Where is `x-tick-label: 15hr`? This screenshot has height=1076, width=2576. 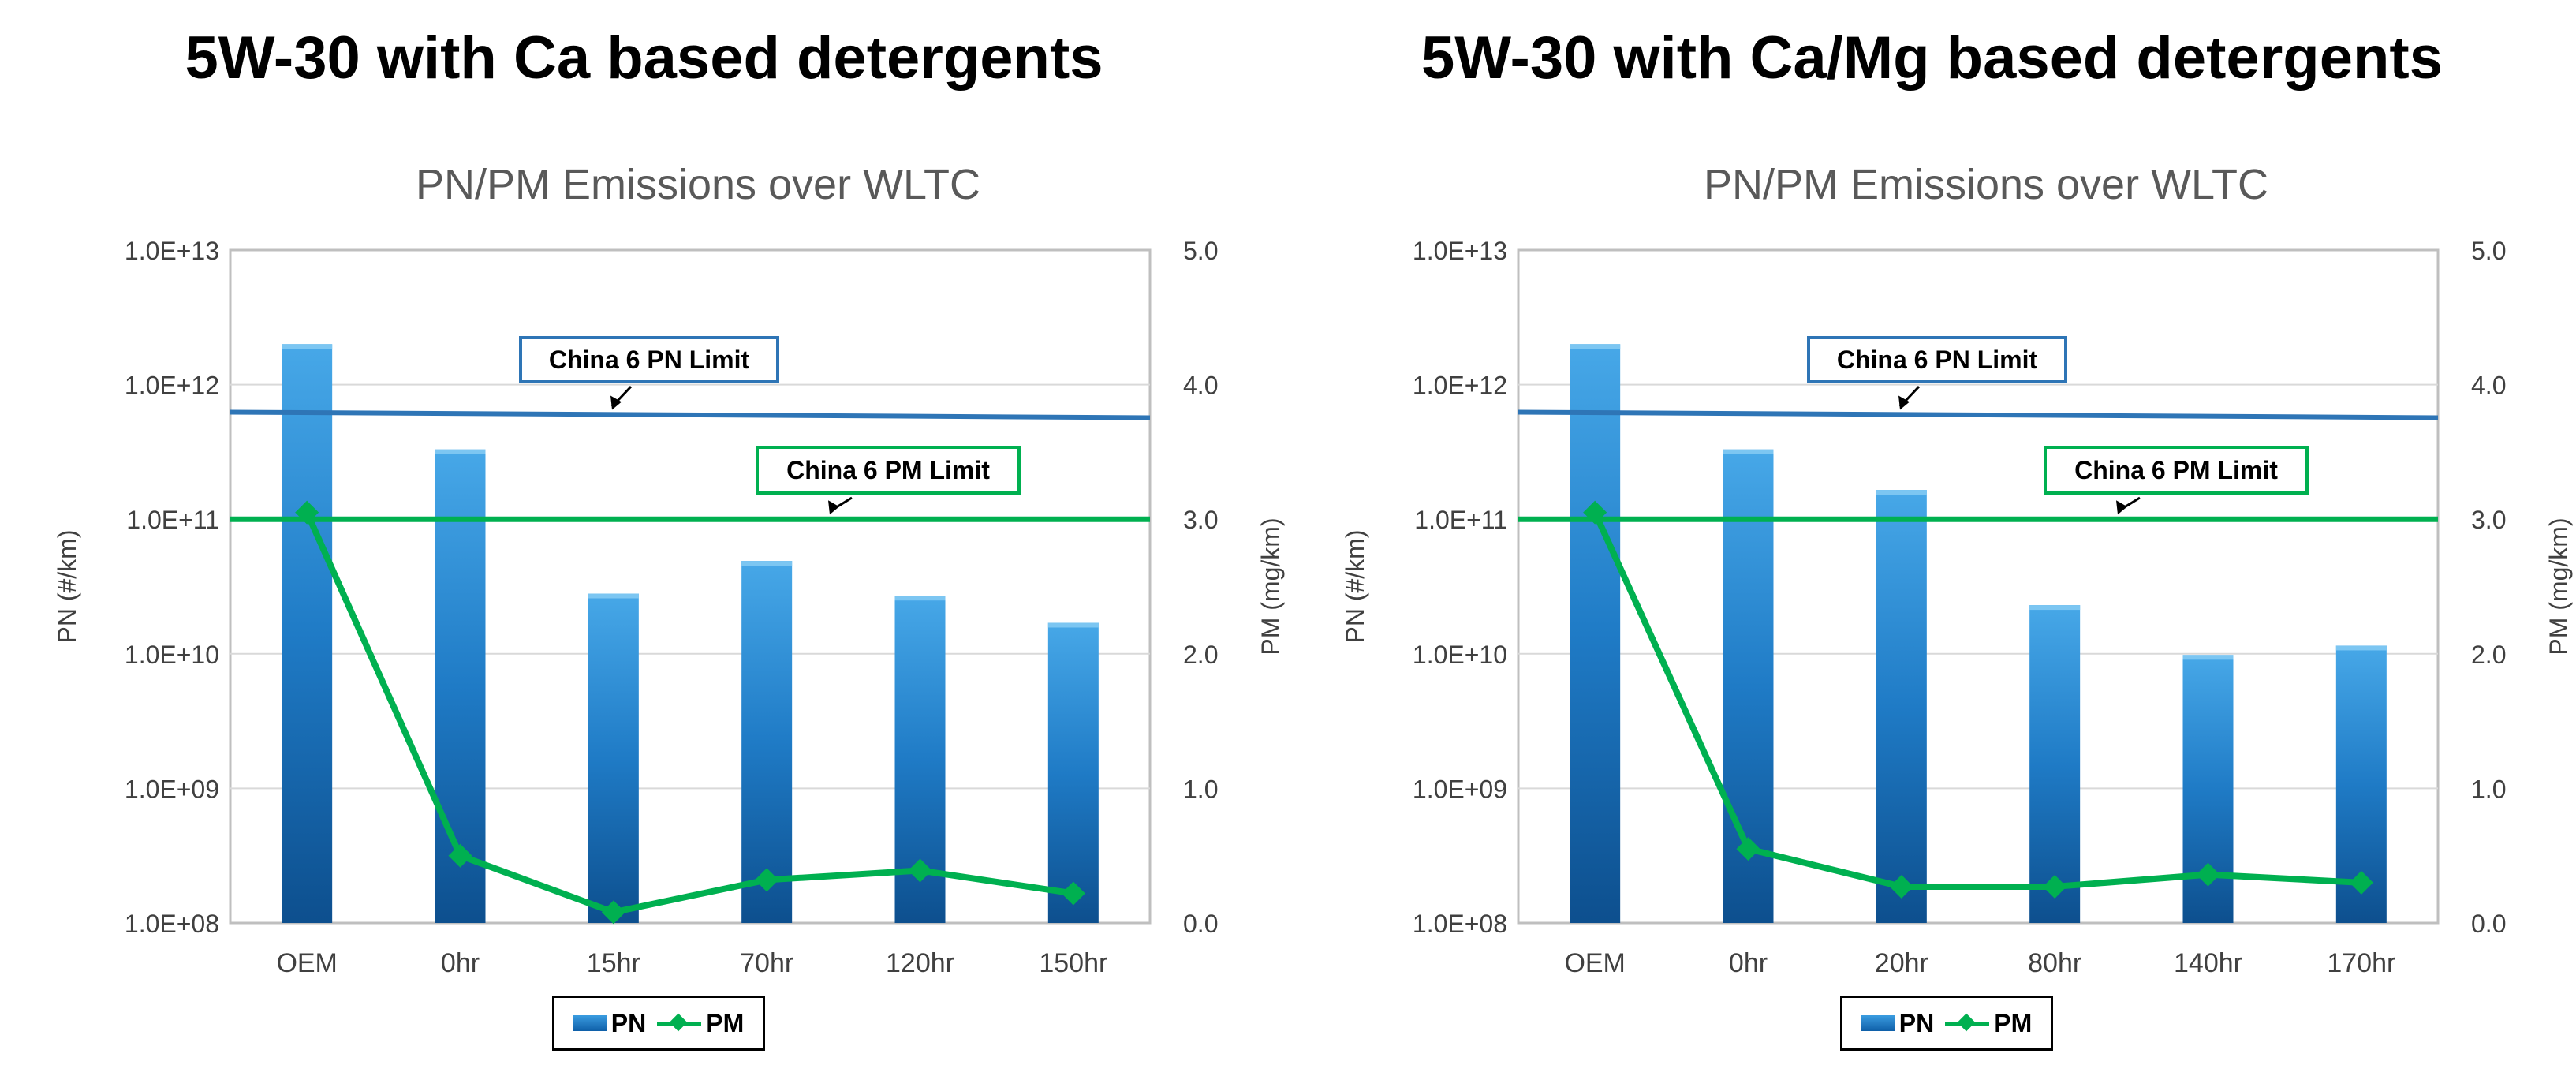 x-tick-label: 15hr is located at coordinates (613, 963).